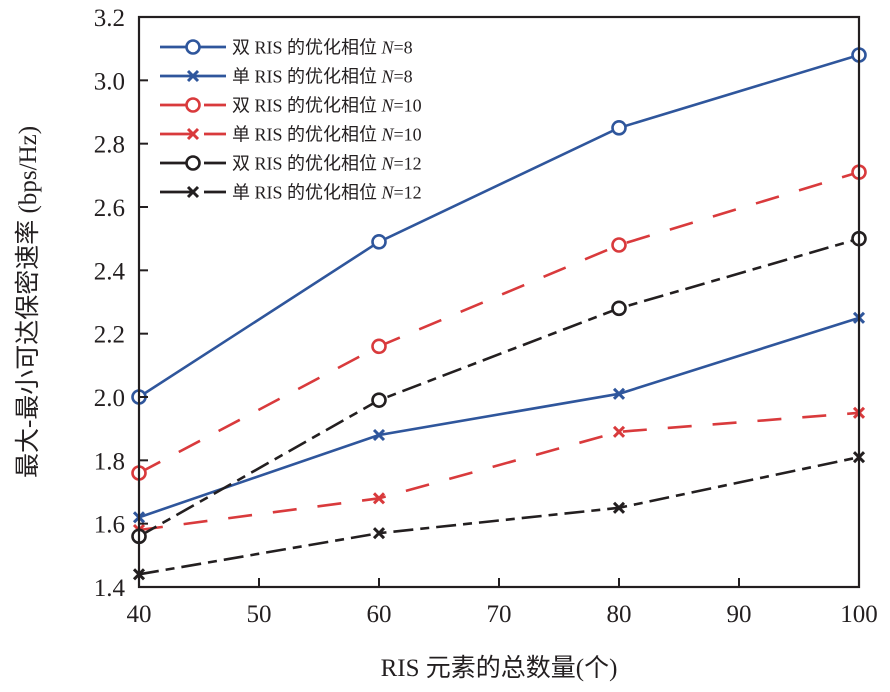 Image resolution: width=890 pixels, height=692 pixels. I want to click on x-tick-label: 40, so click(139, 614).